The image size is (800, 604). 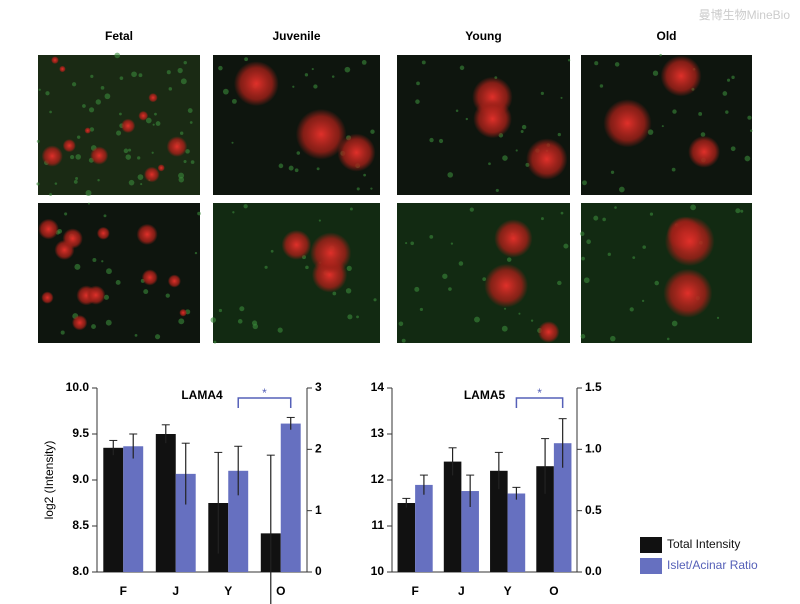 I want to click on legend-label: Total Intensity, so click(x=703, y=544).